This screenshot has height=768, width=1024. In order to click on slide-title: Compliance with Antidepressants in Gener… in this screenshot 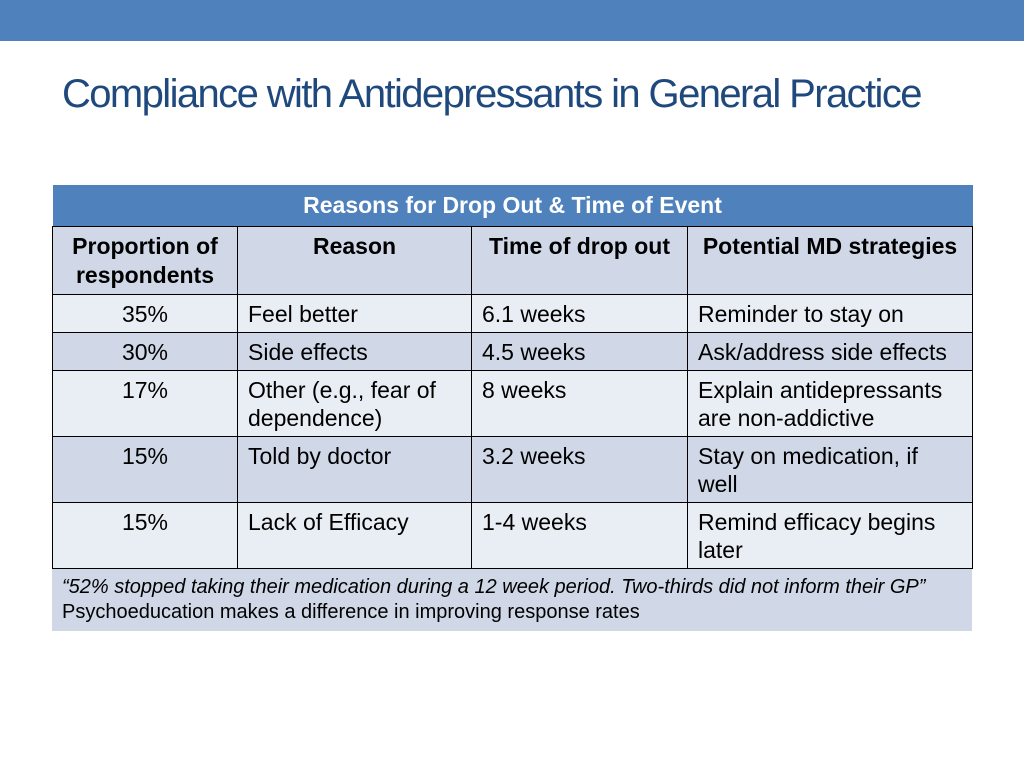, I will do `click(492, 94)`.